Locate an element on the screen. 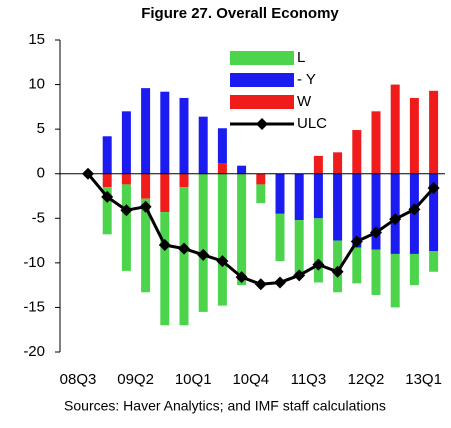 This screenshot has height=428, width=451. legend-marker is located at coordinates (262, 124).